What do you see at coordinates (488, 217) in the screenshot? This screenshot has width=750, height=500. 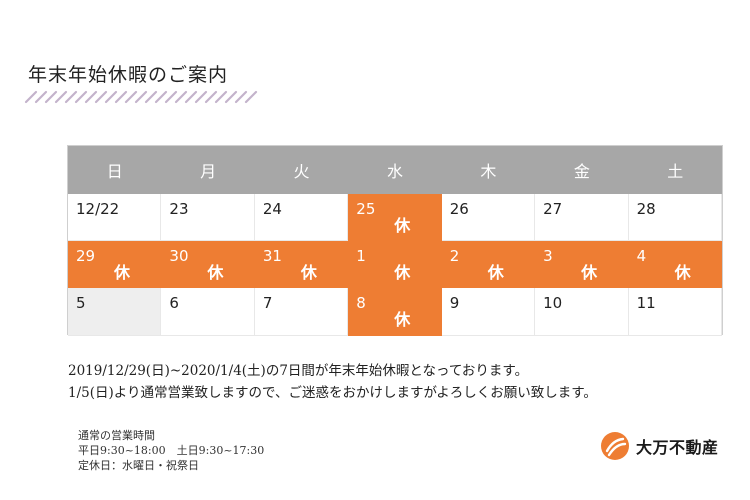 I see `calendar-day-cell: 26` at bounding box center [488, 217].